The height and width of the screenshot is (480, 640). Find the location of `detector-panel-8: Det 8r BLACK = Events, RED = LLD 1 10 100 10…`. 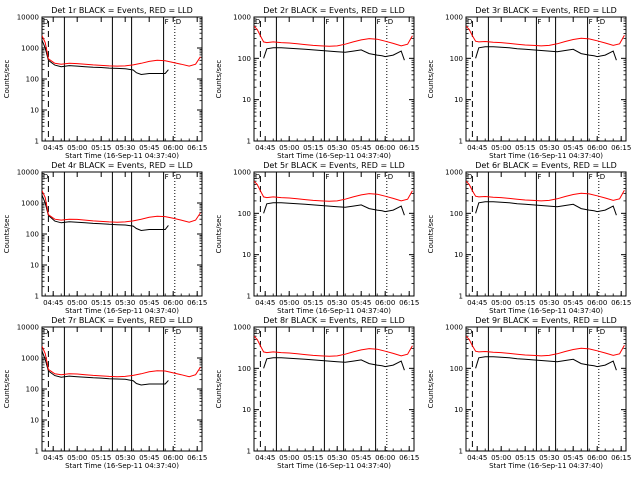

detector-panel-8: Det 8r BLACK = Events, RED = LLD 1 10 100 10… is located at coordinates (317, 393).